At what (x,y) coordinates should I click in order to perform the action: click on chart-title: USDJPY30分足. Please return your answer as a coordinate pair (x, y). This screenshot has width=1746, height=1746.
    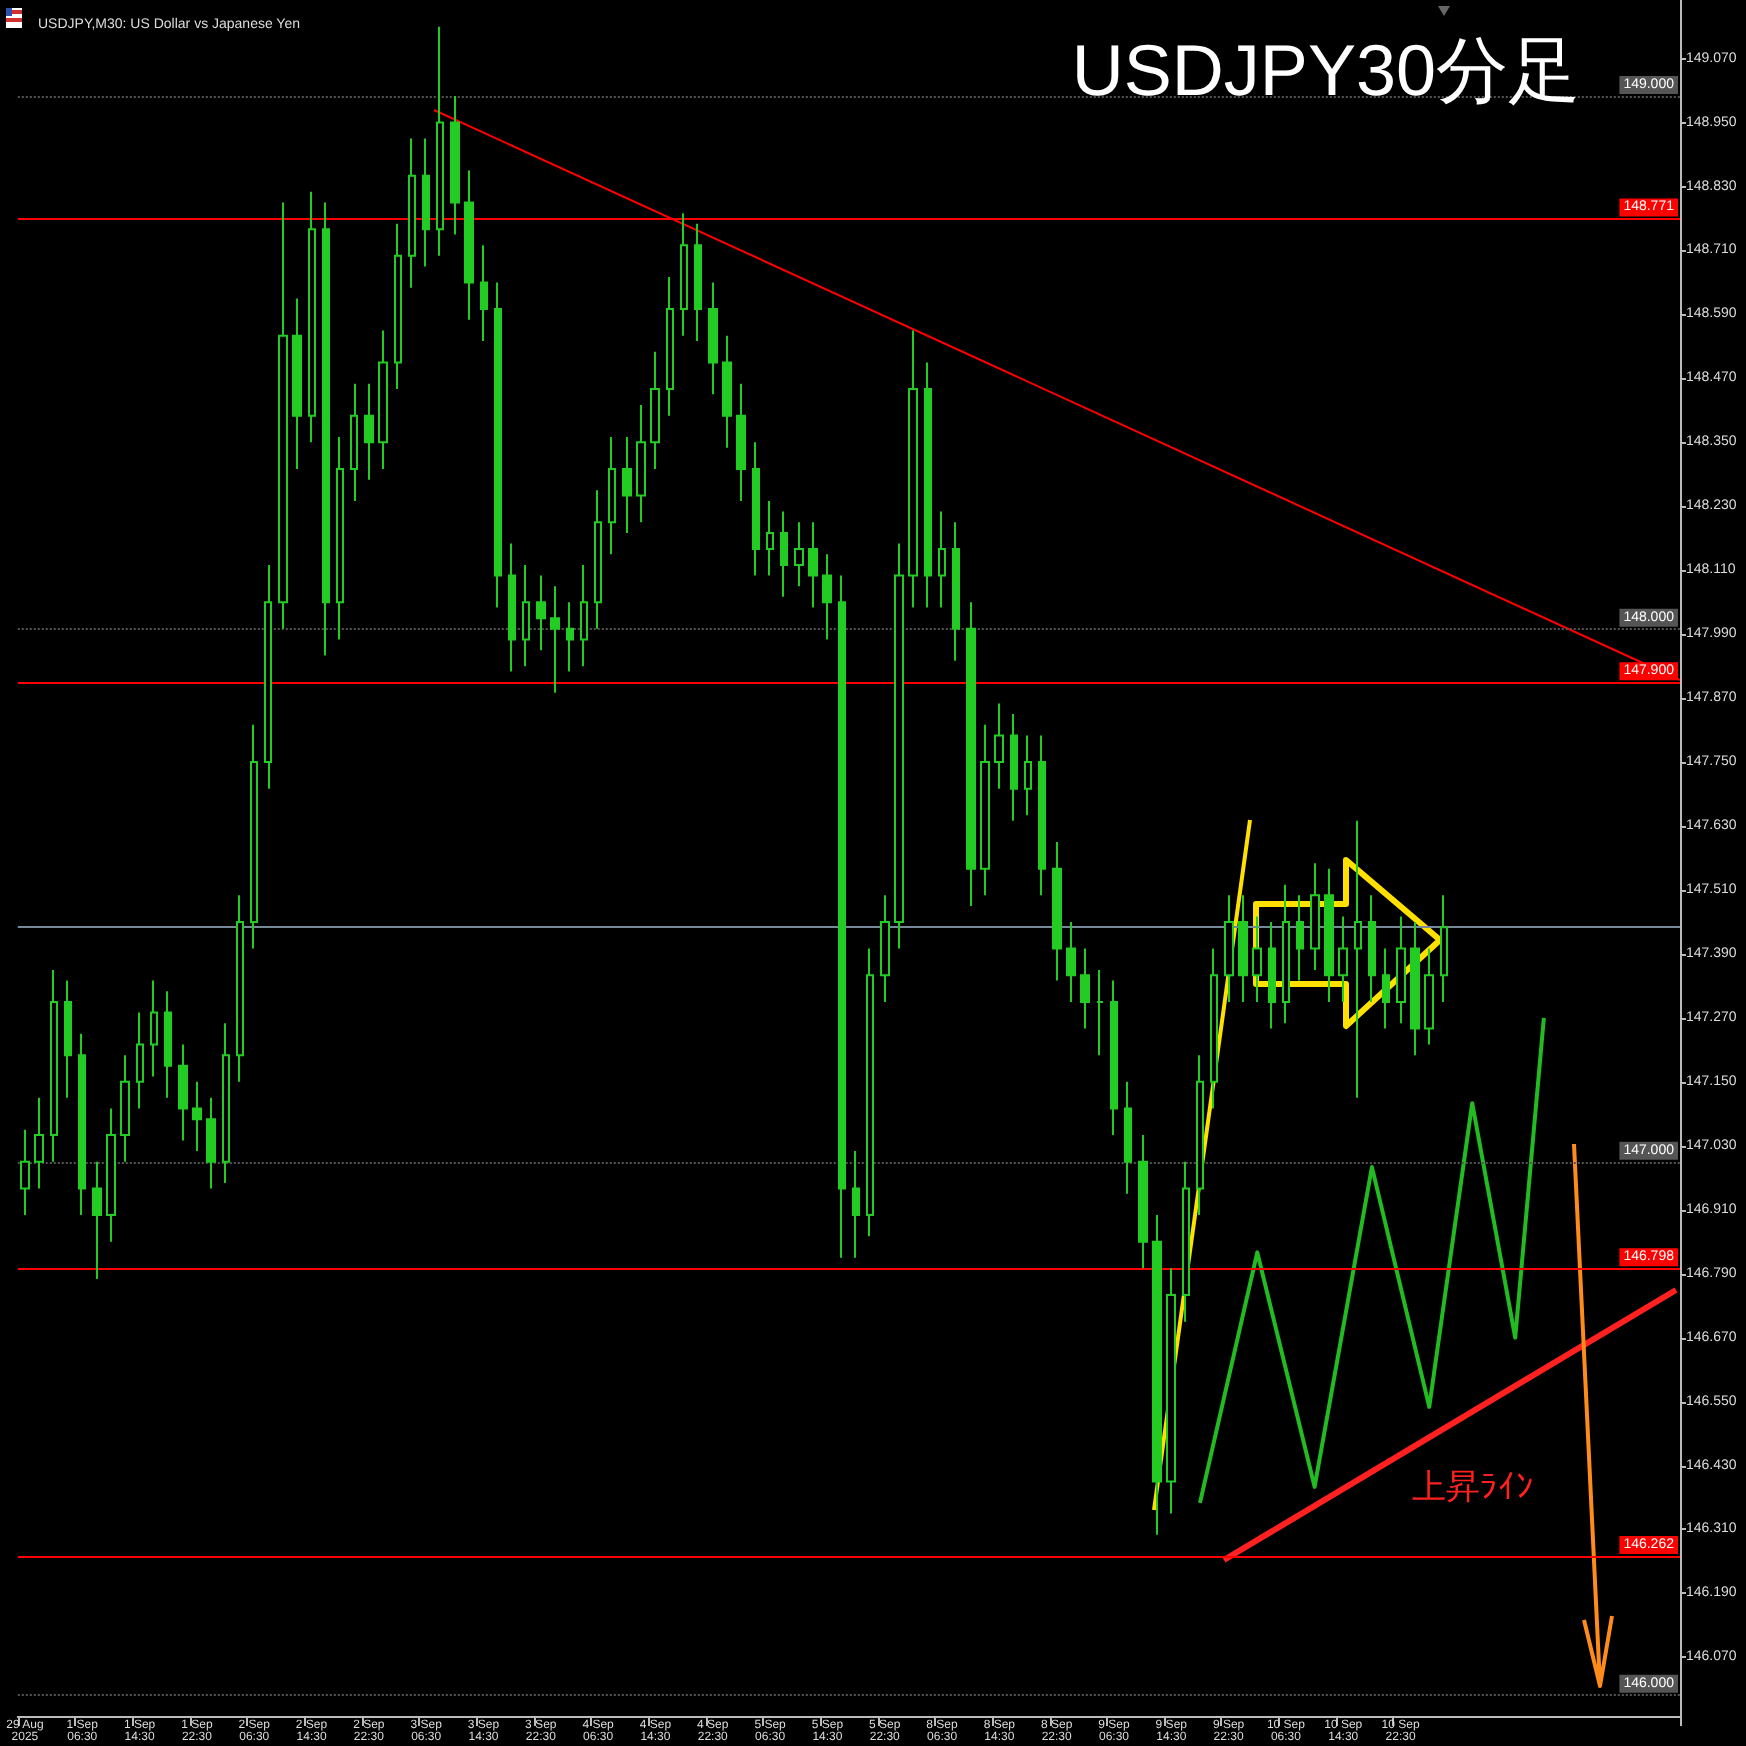
    Looking at the image, I should click on (1326, 70).